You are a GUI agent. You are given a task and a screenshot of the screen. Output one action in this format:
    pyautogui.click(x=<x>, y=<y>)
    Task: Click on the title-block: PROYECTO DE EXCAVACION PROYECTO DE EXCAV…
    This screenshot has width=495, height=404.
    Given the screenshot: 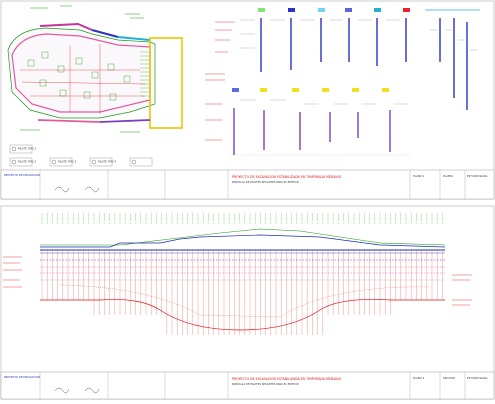 What is the action you would take?
    pyautogui.click(x=247, y=184)
    